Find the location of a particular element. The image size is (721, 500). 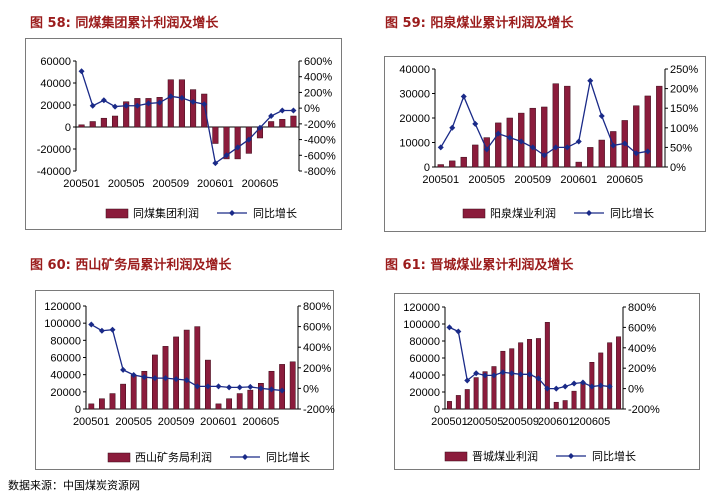

left-tick-label: 60000 is located at coordinates (65, 359).